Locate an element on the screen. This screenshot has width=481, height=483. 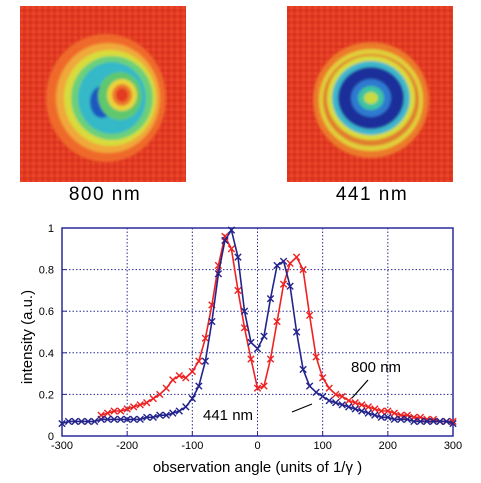
x-axis-title: observation angle (units of 1/γ ) is located at coordinates (257, 467).